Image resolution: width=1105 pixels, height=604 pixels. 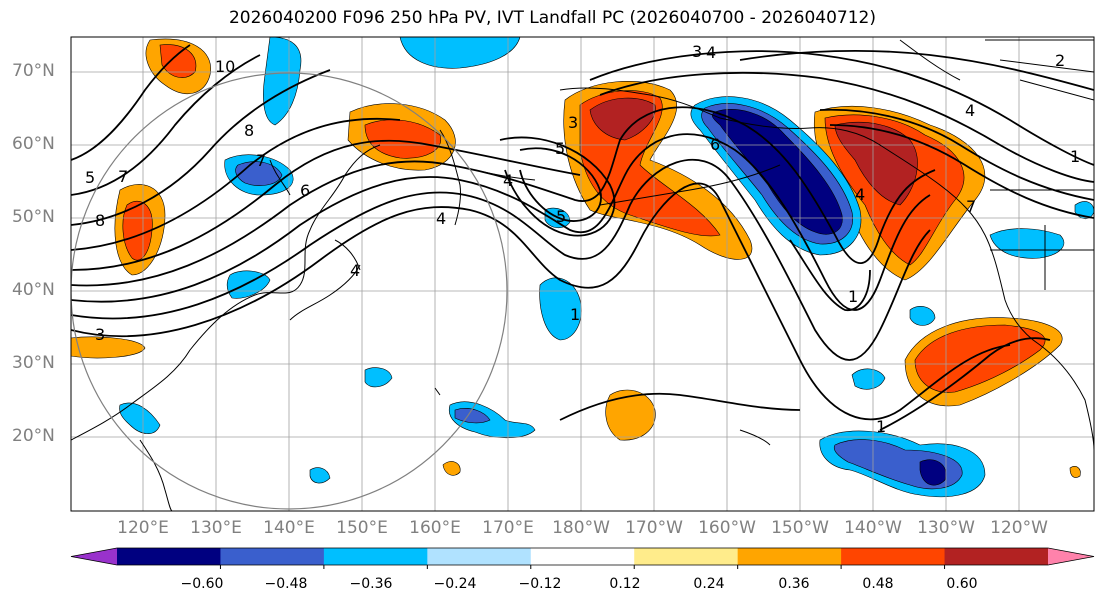 I want to click on lon-label: 160°E, so click(x=435, y=528).